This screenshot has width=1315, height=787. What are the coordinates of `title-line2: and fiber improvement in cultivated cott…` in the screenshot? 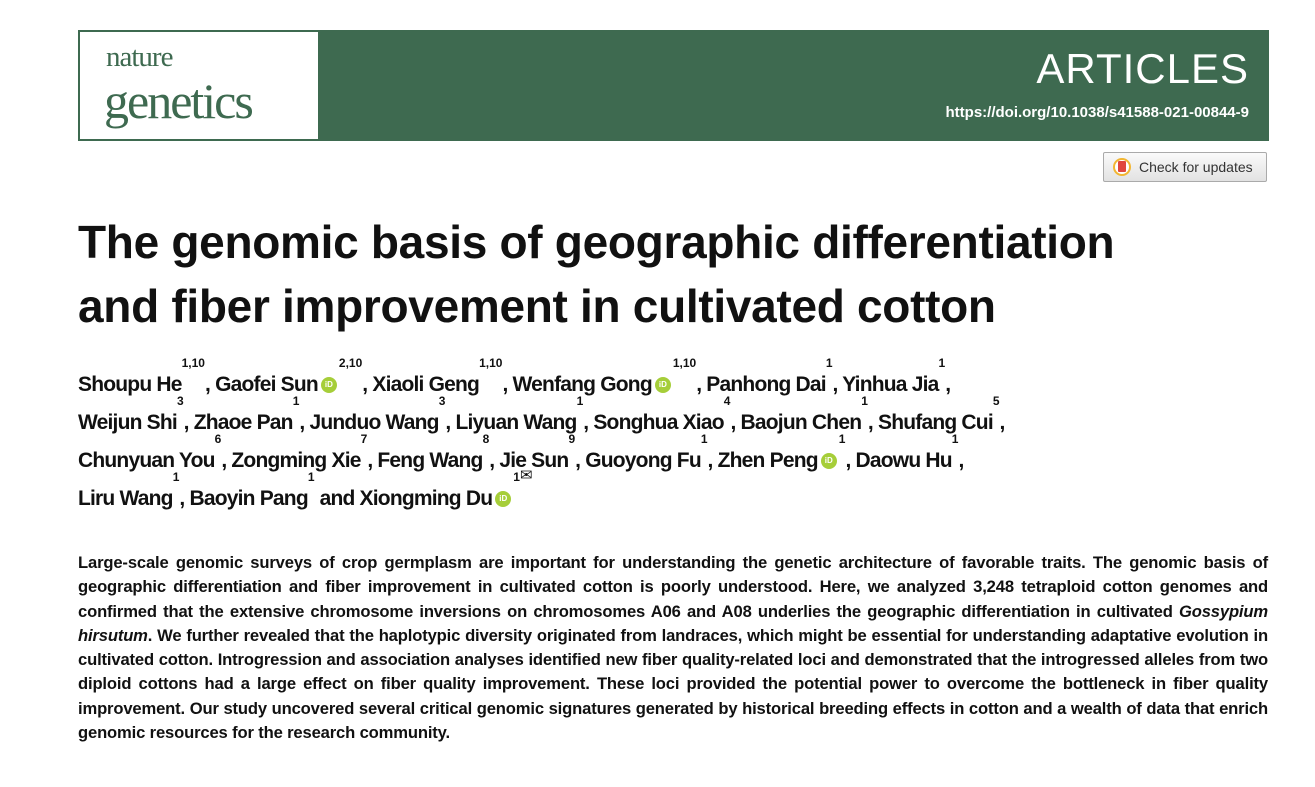 It's located at (537, 306).